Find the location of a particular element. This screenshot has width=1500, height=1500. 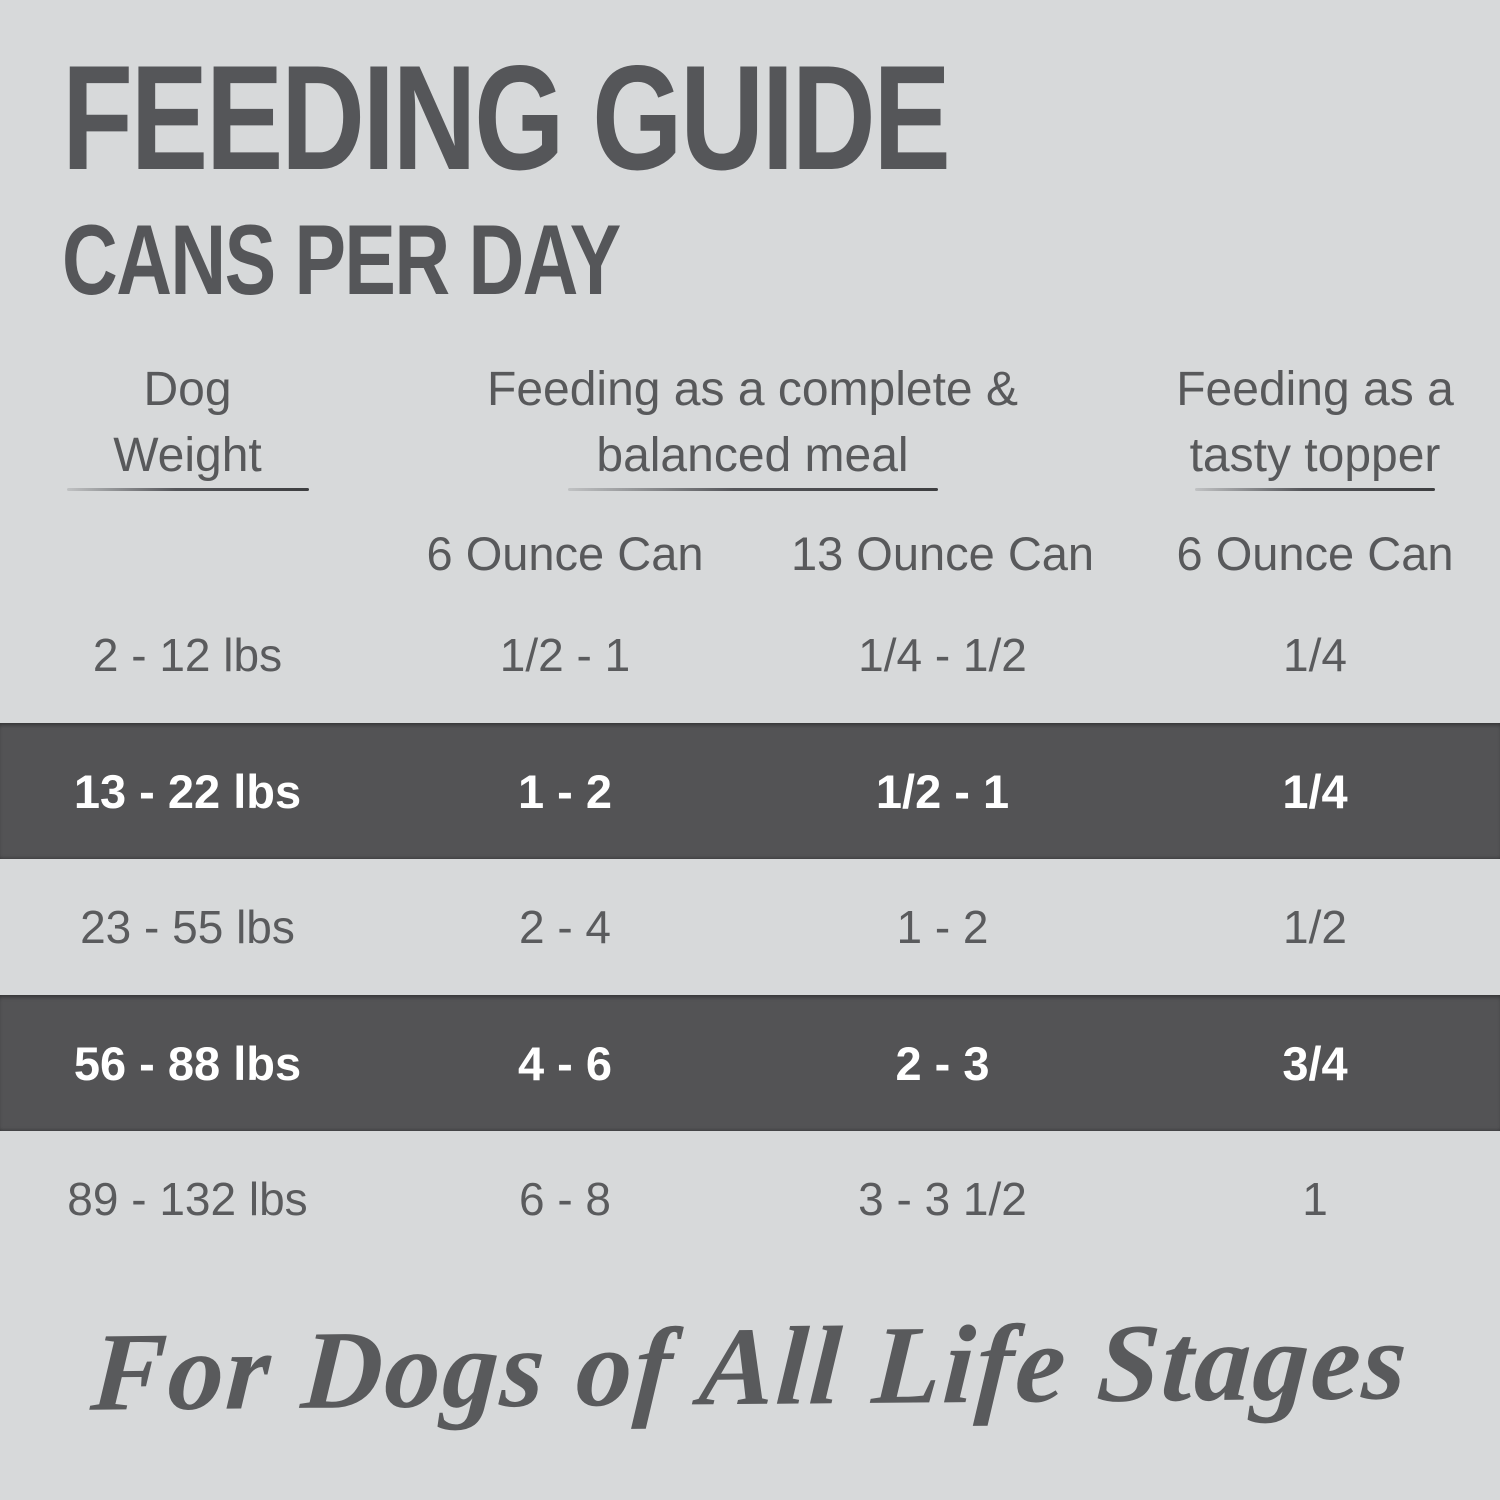

table-row: 89 - 132 lbs 6 - 8 3 - 3 1/2 1 is located at coordinates (750, 1199).